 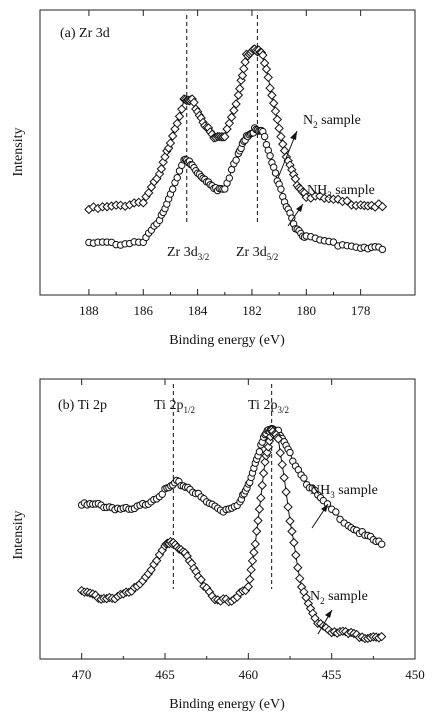 I want to click on annotation-ti2p32: Ti 2p3/2, so click(x=268, y=406).